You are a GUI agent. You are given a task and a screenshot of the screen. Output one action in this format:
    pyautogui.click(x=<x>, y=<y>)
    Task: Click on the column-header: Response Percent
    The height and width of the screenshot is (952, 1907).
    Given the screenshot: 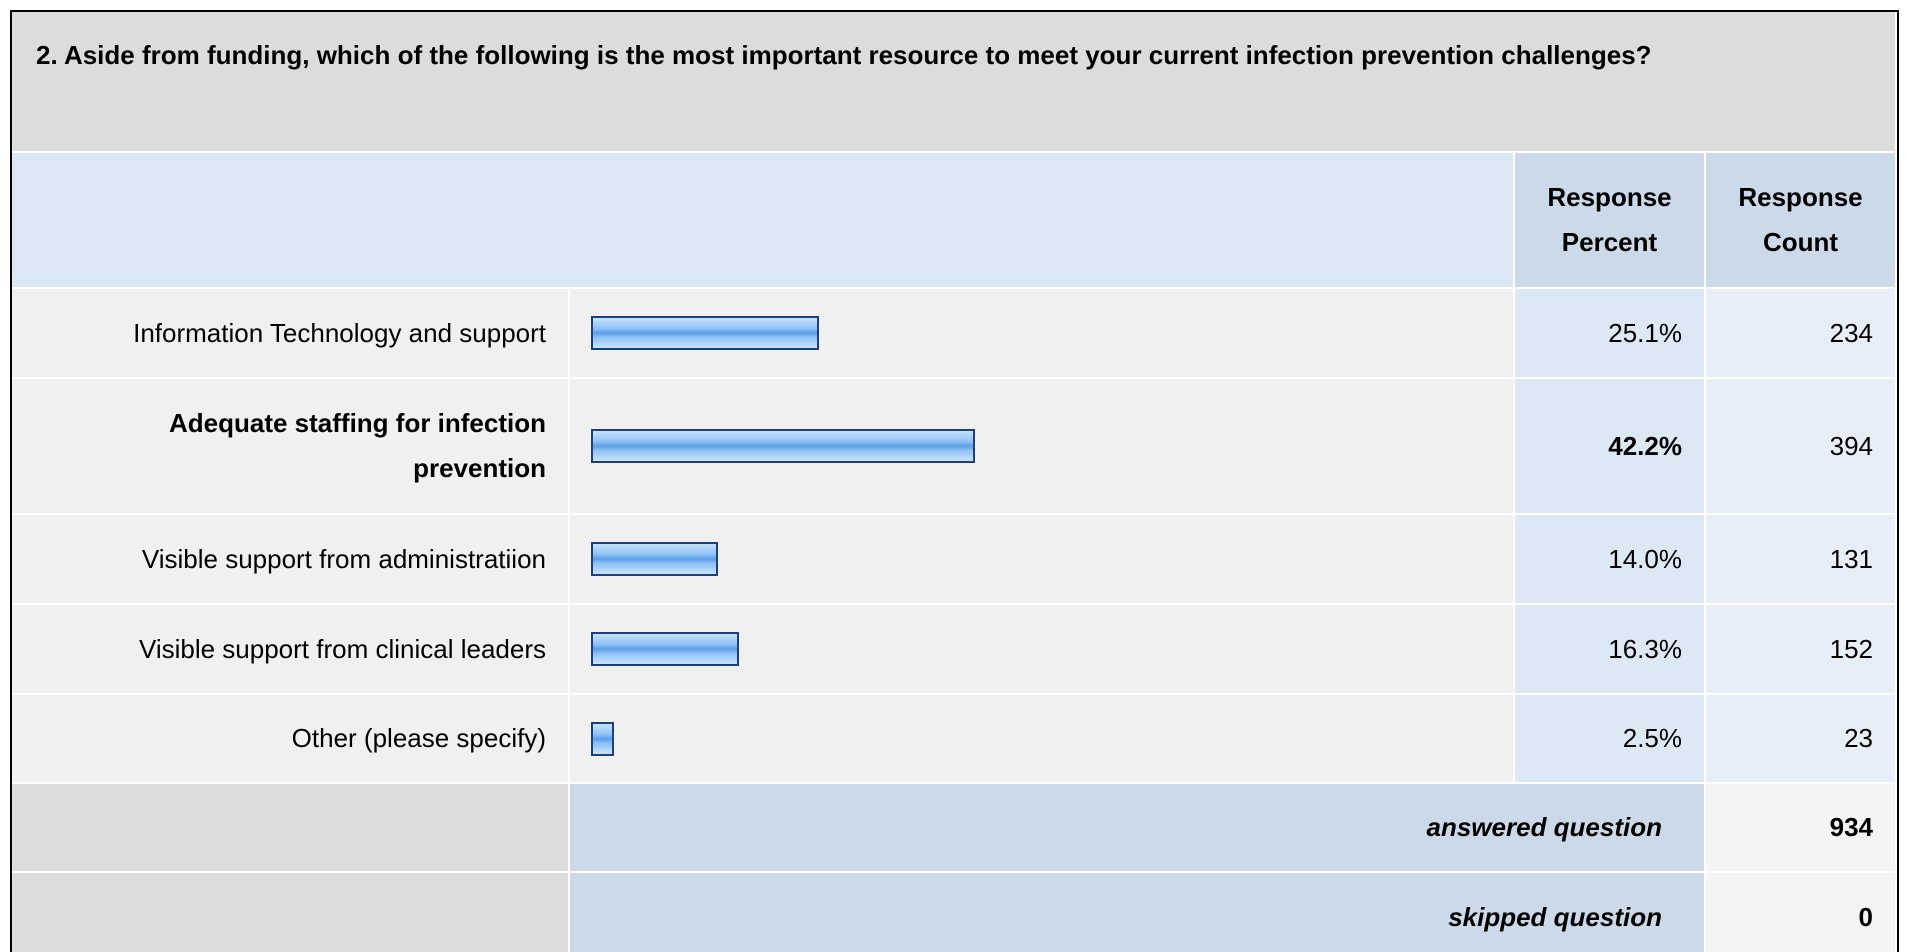 What is the action you would take?
    pyautogui.click(x=1609, y=220)
    